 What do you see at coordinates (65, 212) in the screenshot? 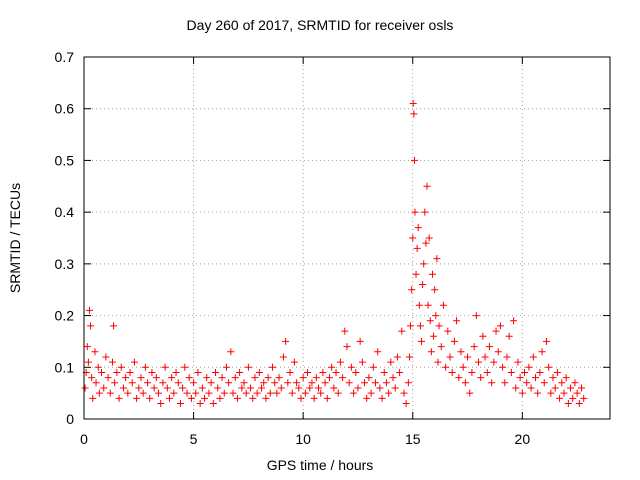
I see `y-tick-label: 0.4` at bounding box center [65, 212].